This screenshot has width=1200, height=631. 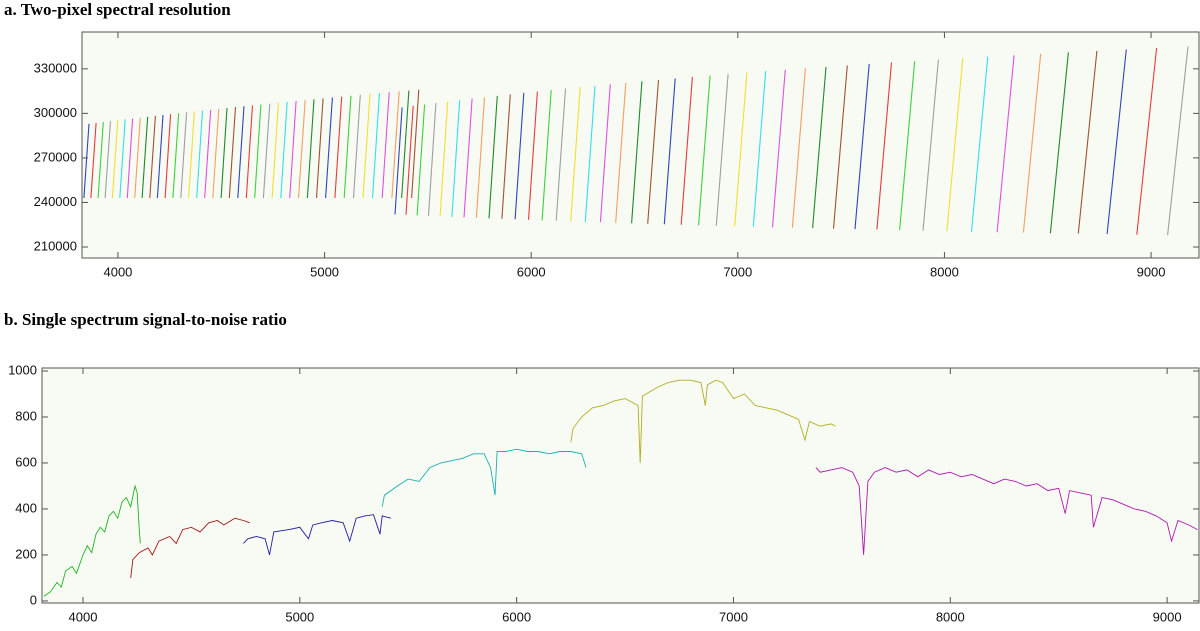 I want to click on y-tick-label: 800, so click(x=26, y=415).